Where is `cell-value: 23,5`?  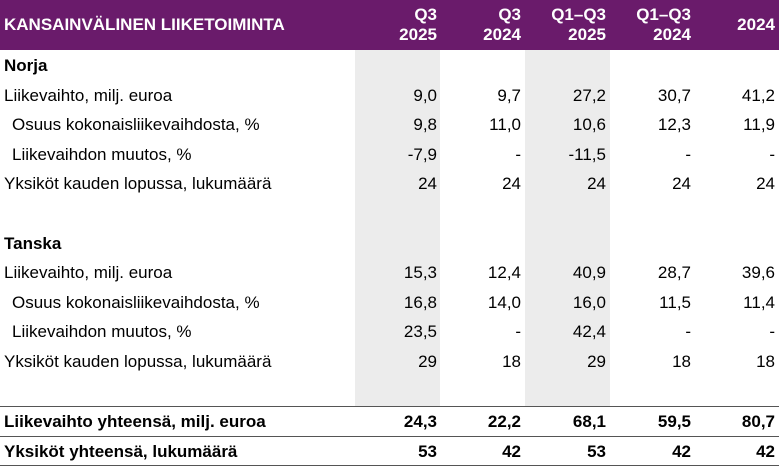
cell-value: 23,5 is located at coordinates (420, 332).